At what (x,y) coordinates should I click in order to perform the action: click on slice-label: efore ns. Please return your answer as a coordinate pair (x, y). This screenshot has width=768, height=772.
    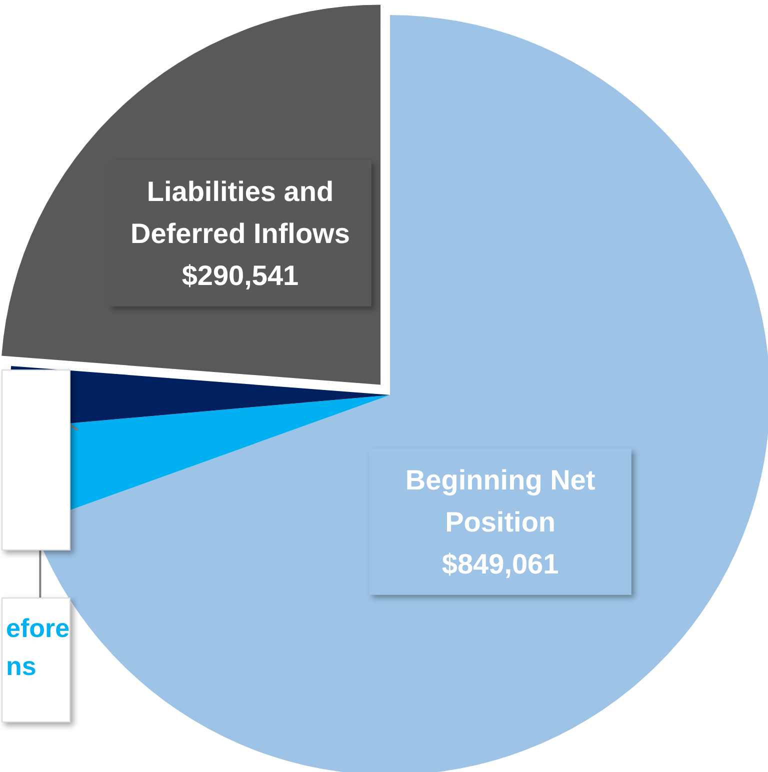
    Looking at the image, I should click on (38, 647).